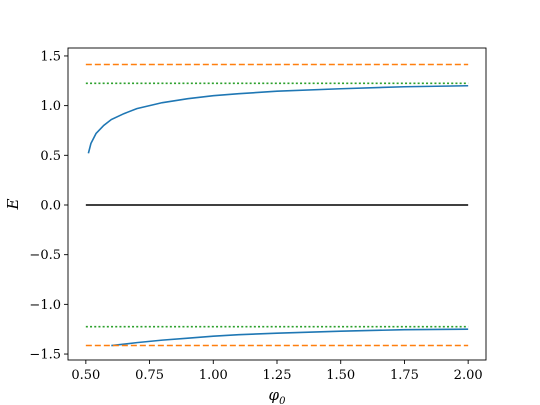 The height and width of the screenshot is (405, 540). I want to click on y-axis-ticks: −1.5 −1.0 −0.5 0.0 0.5 1.0 1.5, so click(48, 206).